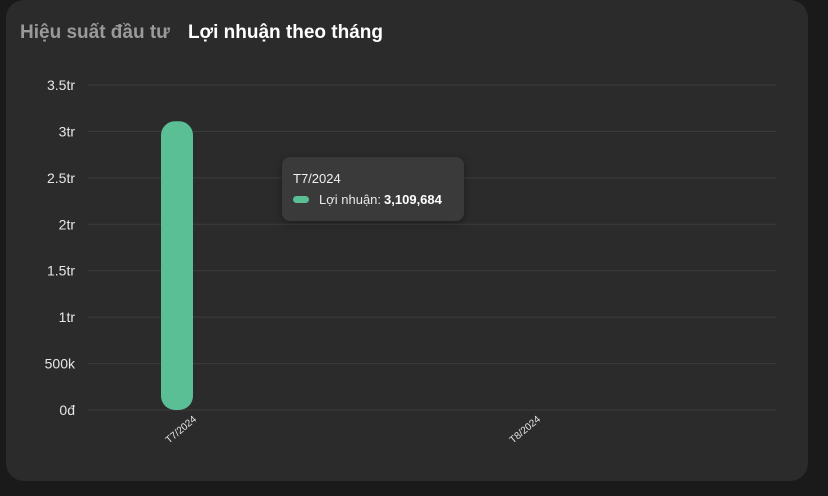 This screenshot has height=496, width=828. What do you see at coordinates (526, 430) in the screenshot?
I see `x-tick-label: T8/2024` at bounding box center [526, 430].